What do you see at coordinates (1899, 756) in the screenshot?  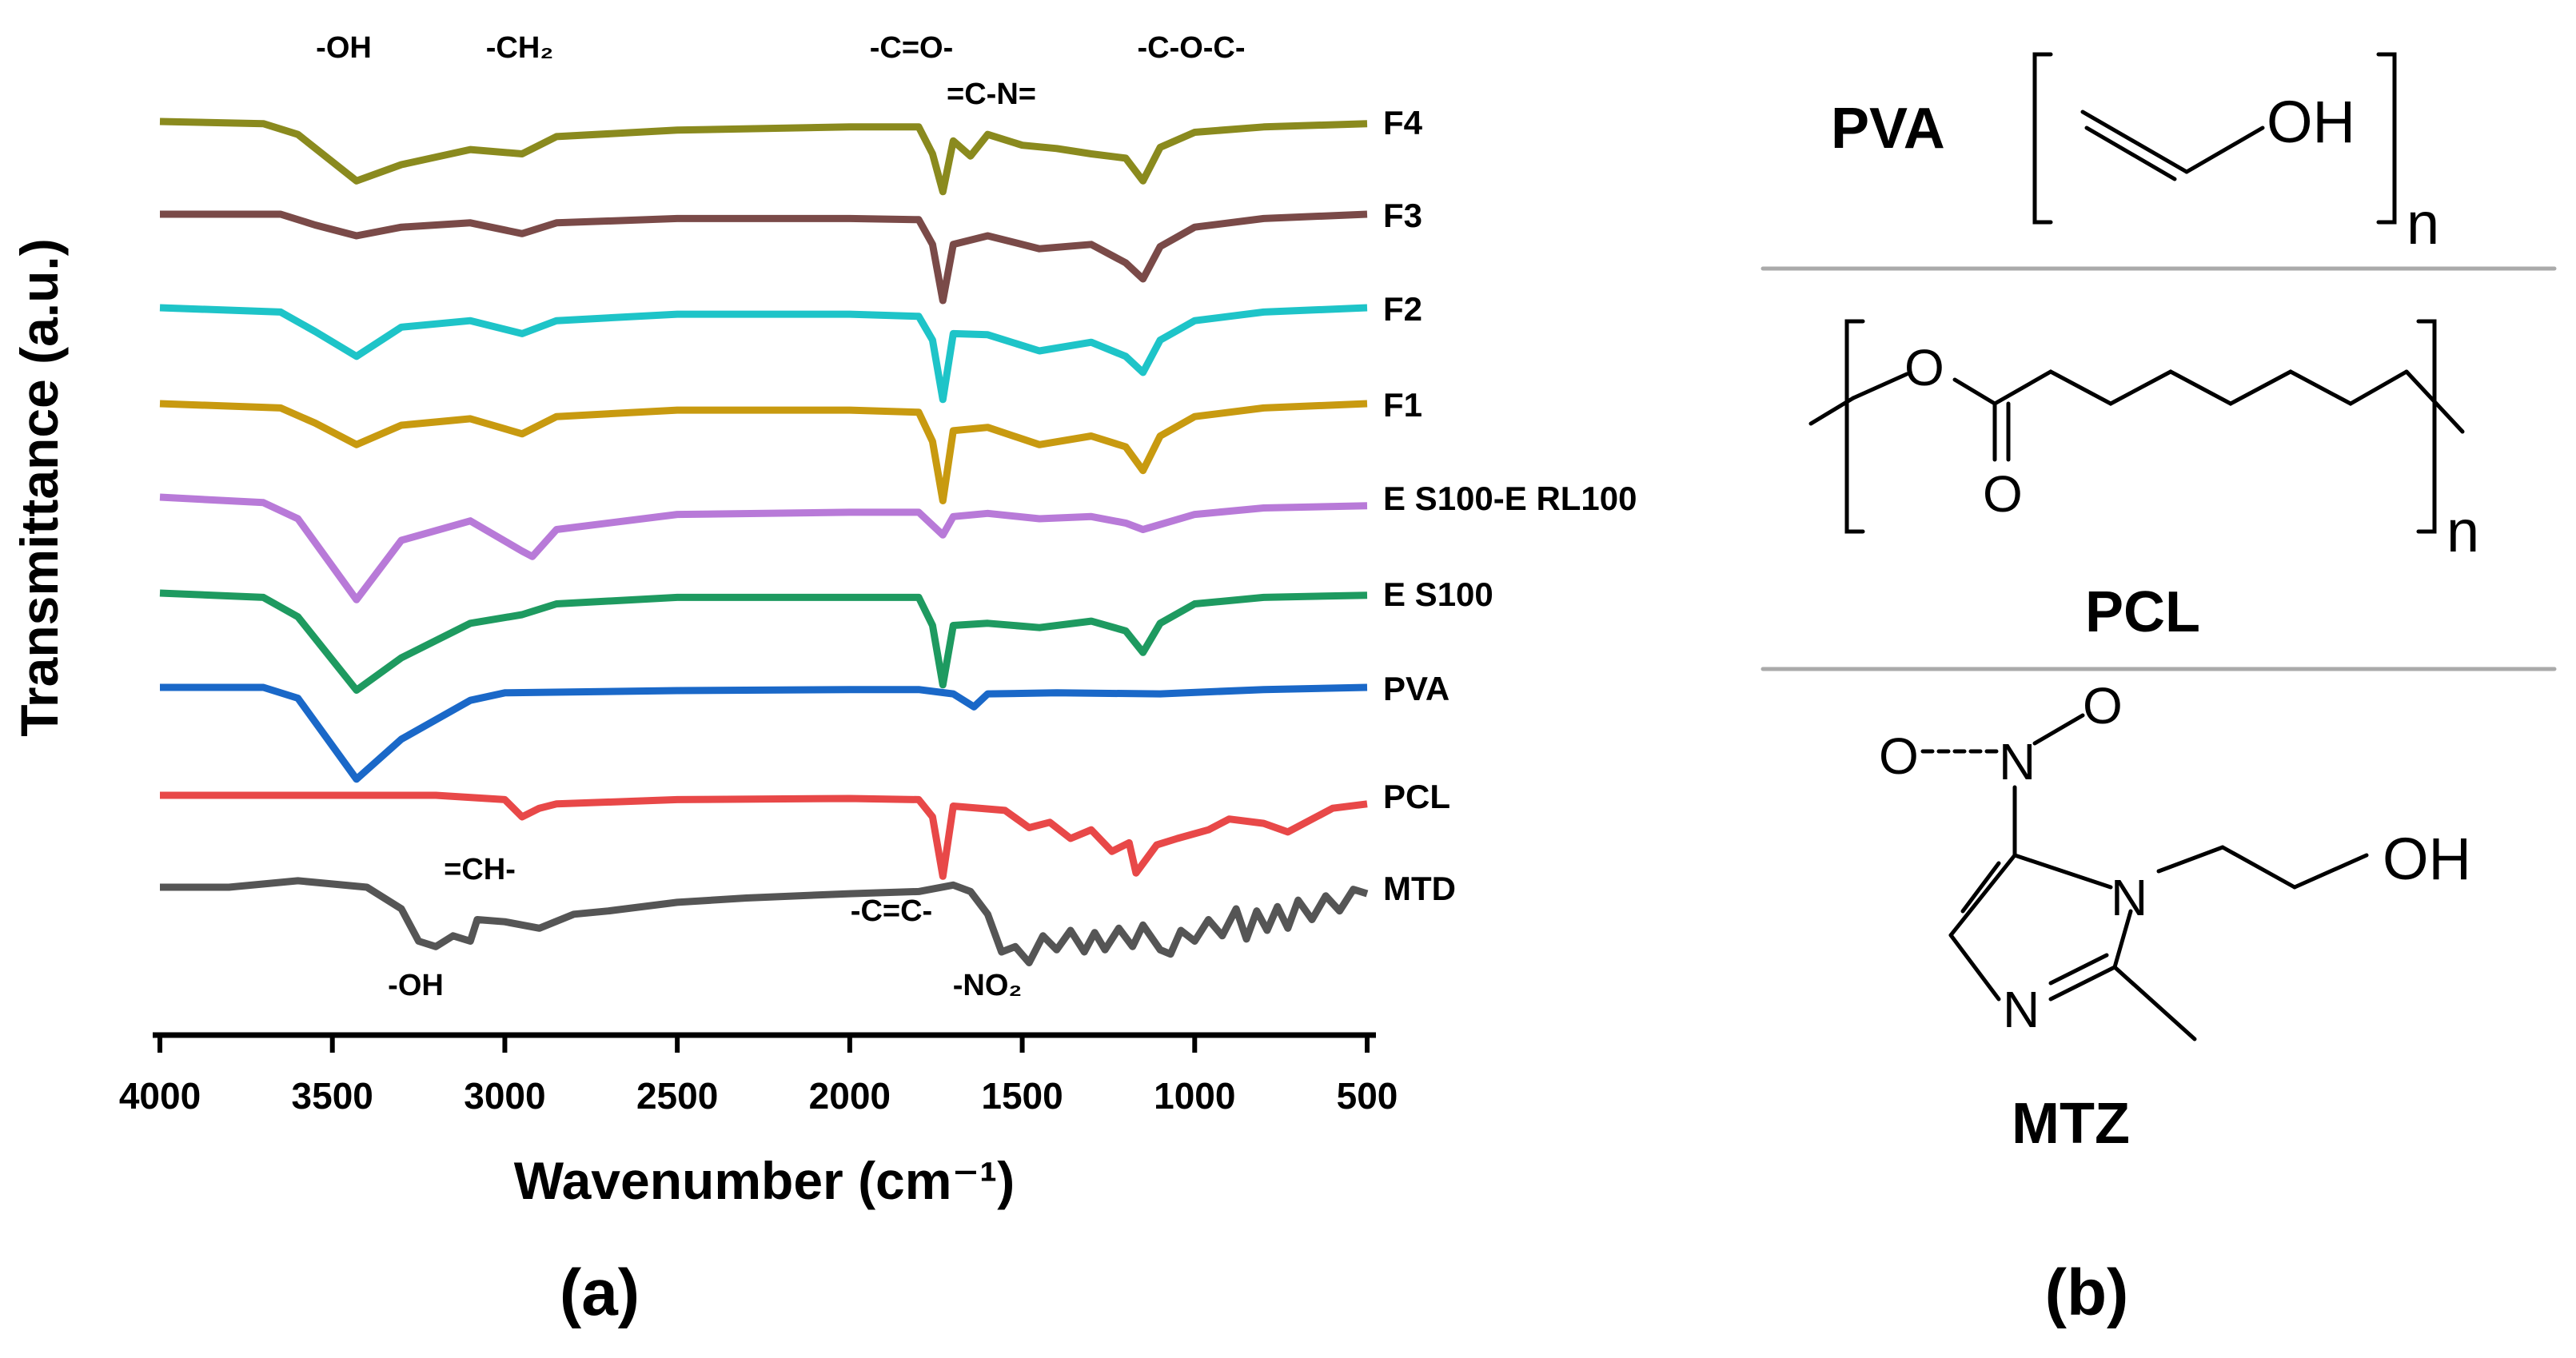 I see `mtz-o-left: O` at bounding box center [1899, 756].